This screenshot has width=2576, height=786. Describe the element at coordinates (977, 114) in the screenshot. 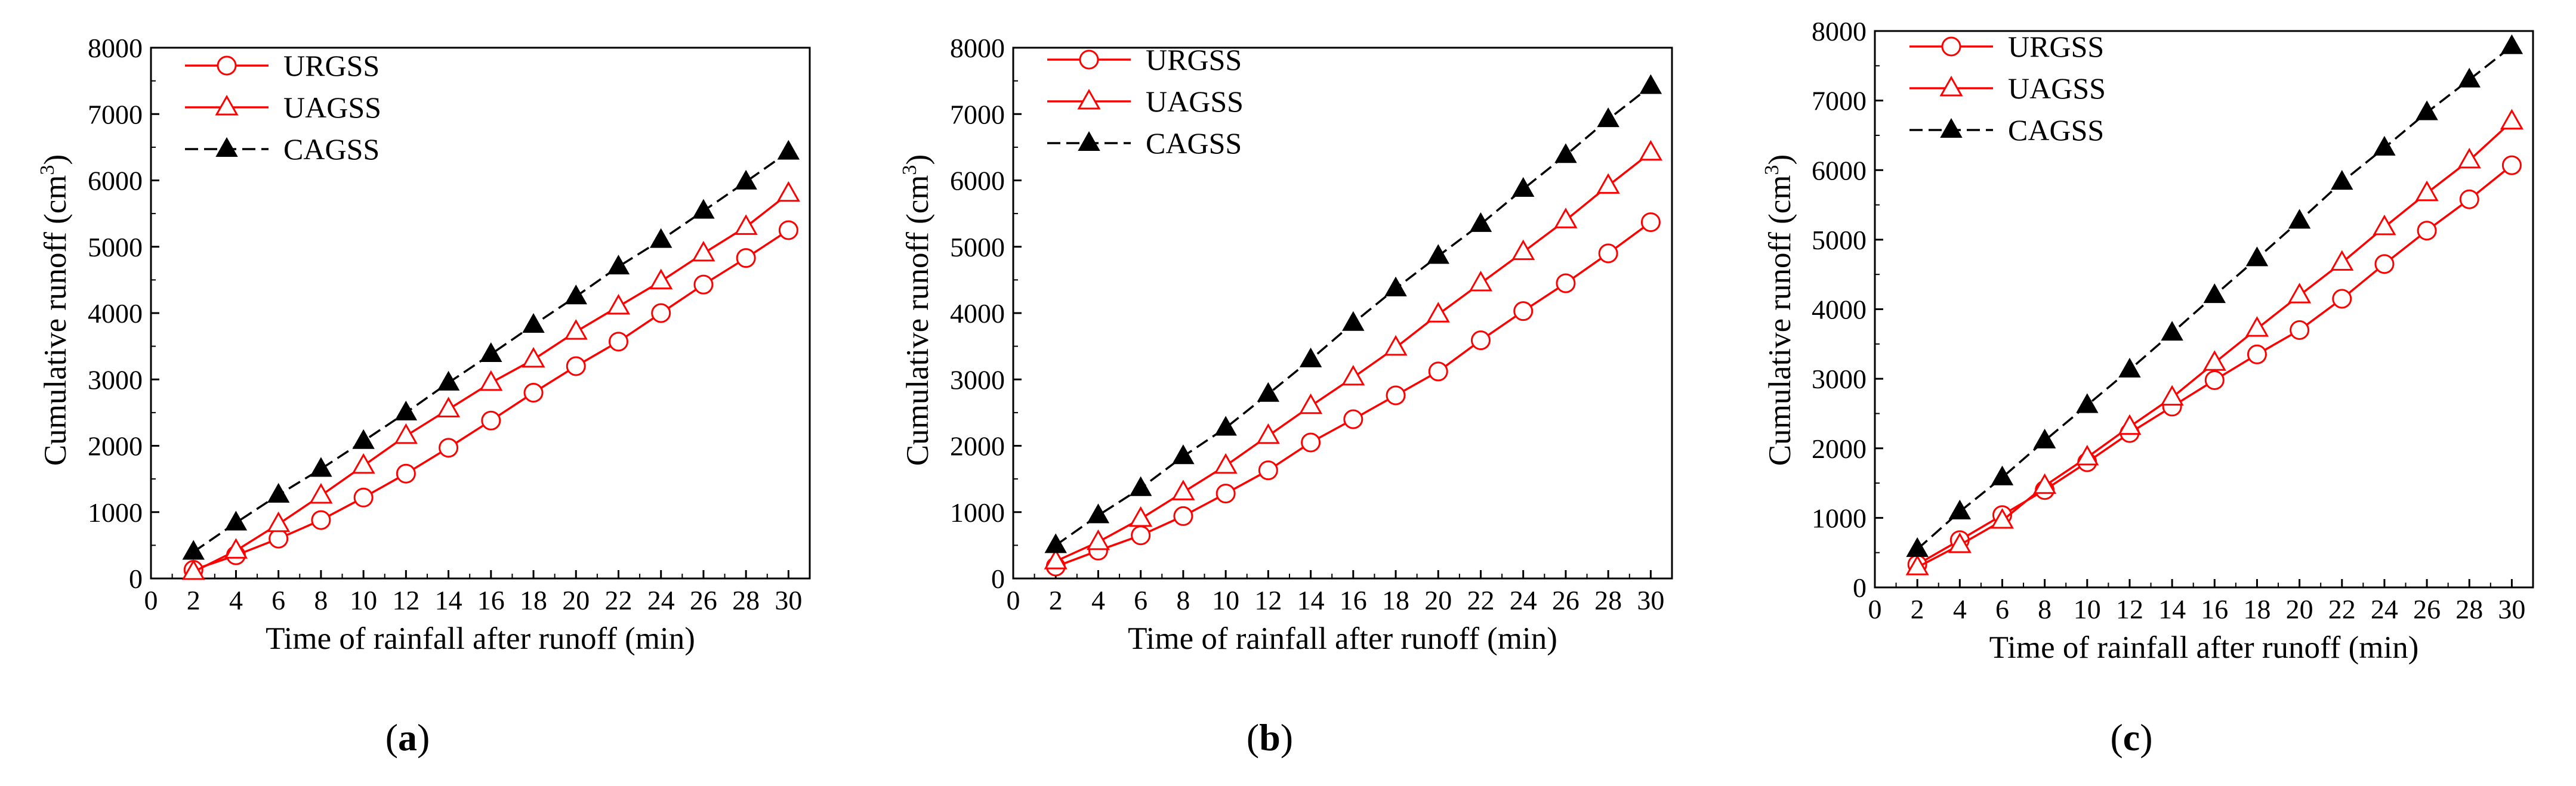

I see `y-tick-label: 7000` at that location.